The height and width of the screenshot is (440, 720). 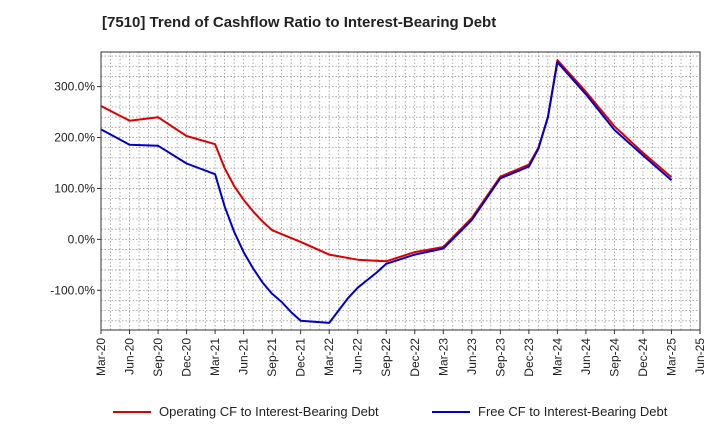 What do you see at coordinates (132, 411) in the screenshot?
I see `legend-swatch-operating` at bounding box center [132, 411].